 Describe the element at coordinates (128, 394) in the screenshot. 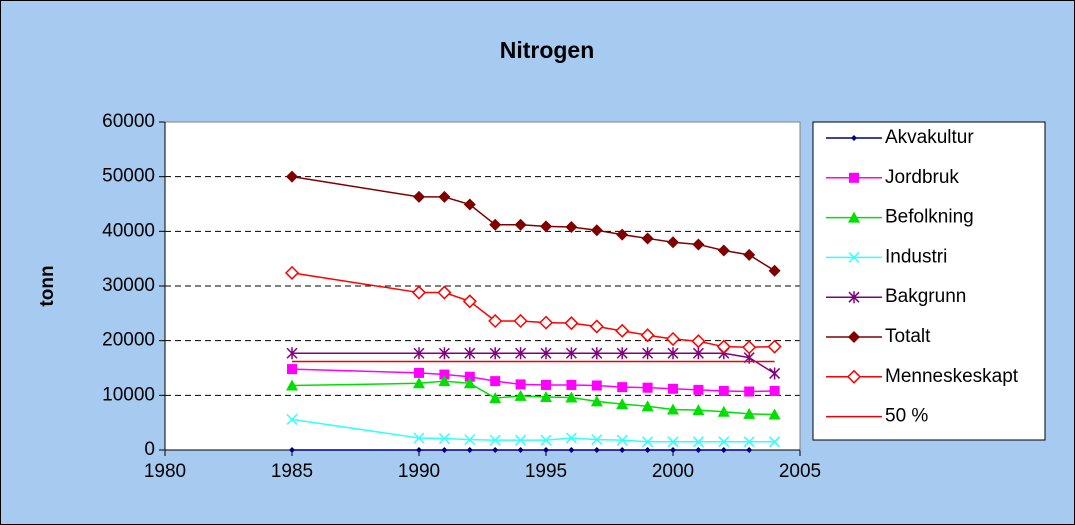

I see `y-tick-label: 10000` at that location.